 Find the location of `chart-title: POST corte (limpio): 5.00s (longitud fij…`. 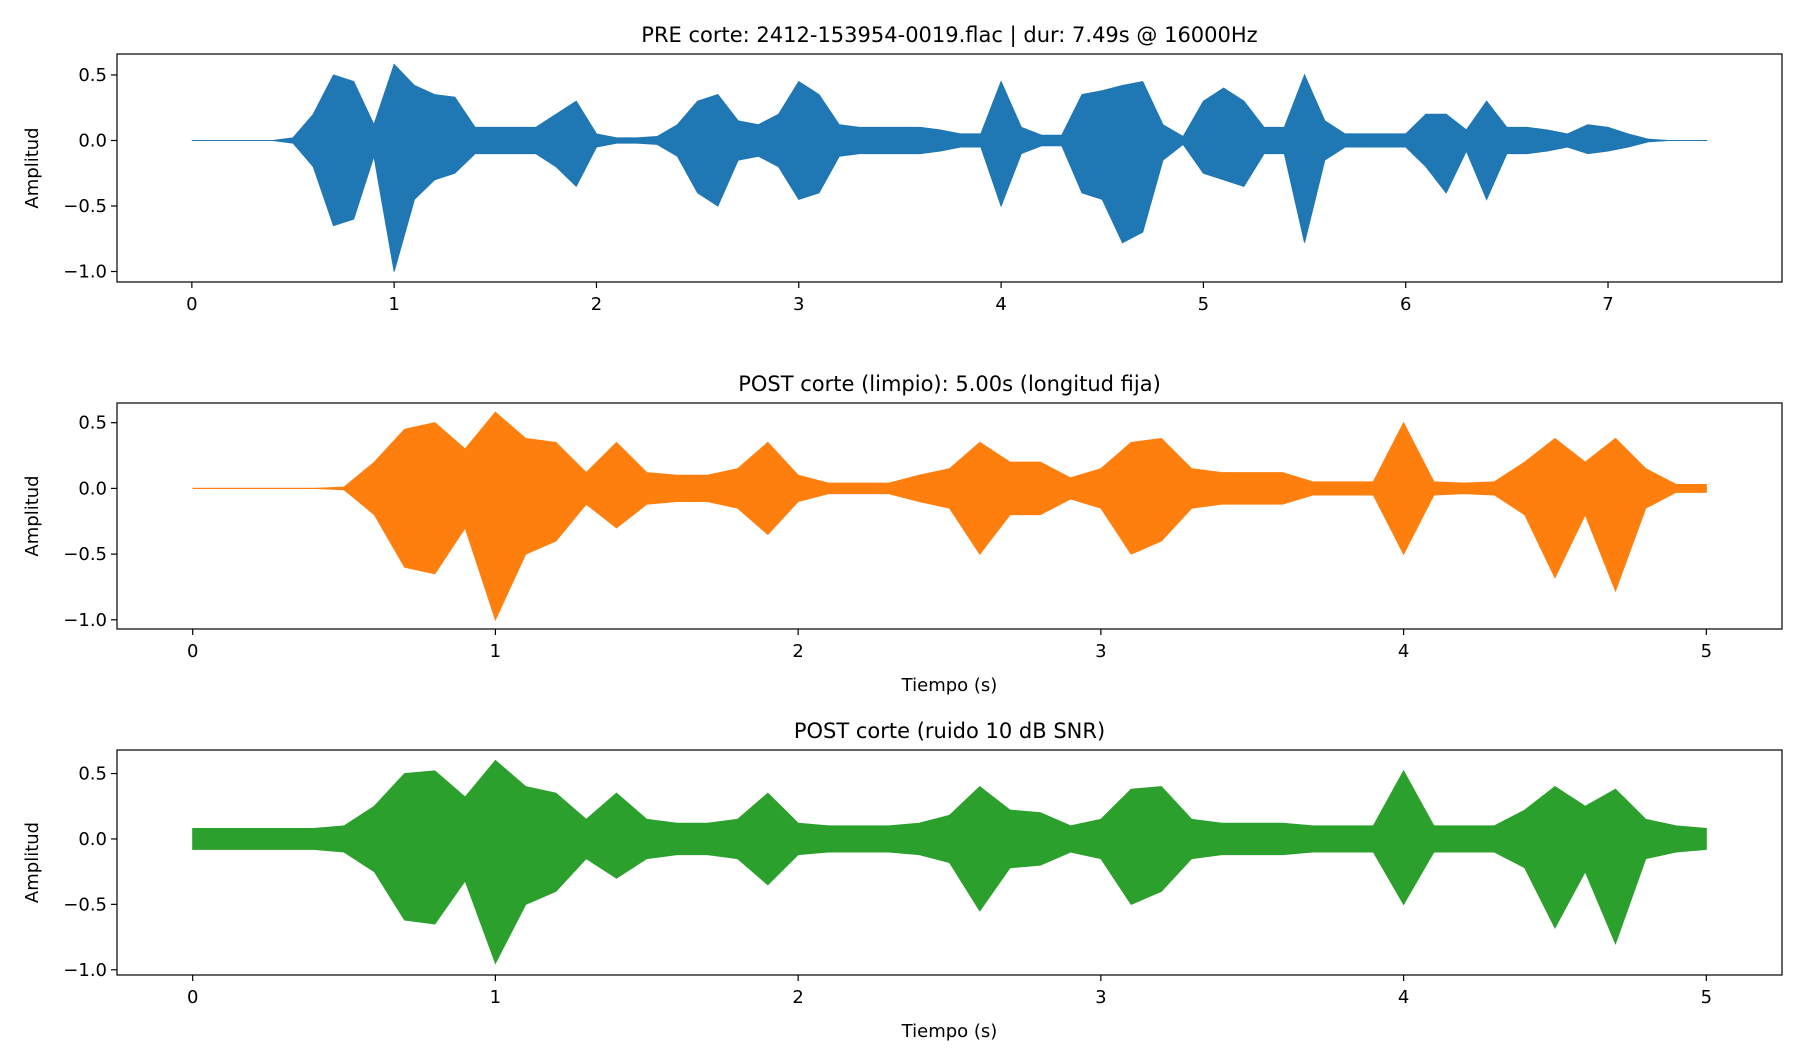

chart-title: POST corte (limpio): 5.00s (longitud fij… is located at coordinates (949, 384).